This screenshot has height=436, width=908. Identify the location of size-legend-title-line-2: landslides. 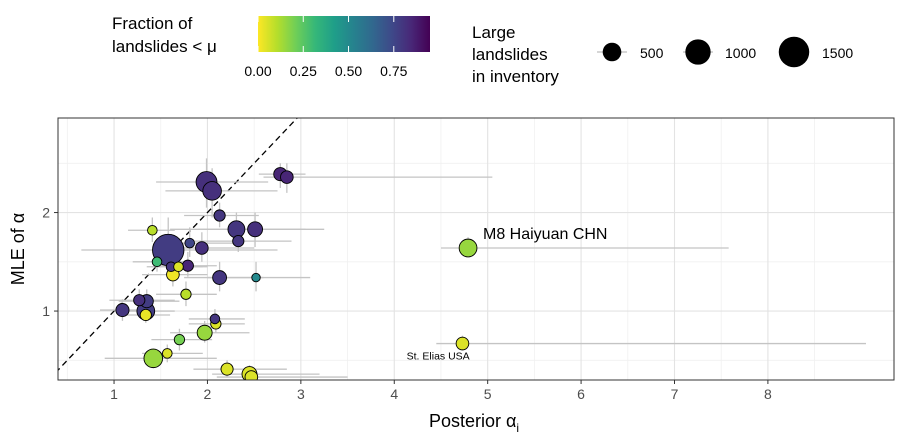
(510, 54).